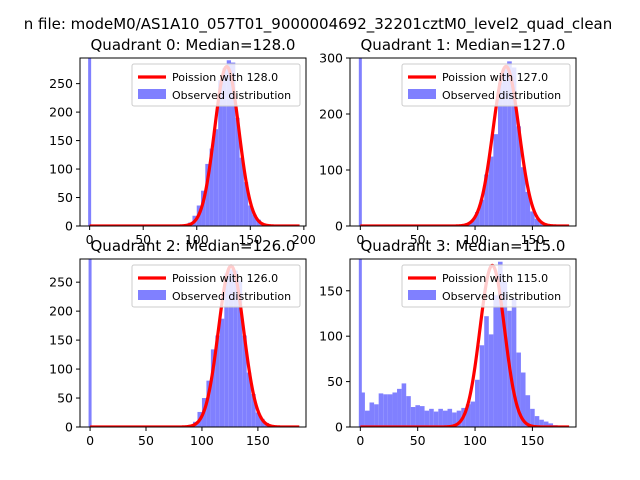 This screenshot has width=640, height=480. I want to click on legend-observed-label: Observed distribution, so click(501, 95).